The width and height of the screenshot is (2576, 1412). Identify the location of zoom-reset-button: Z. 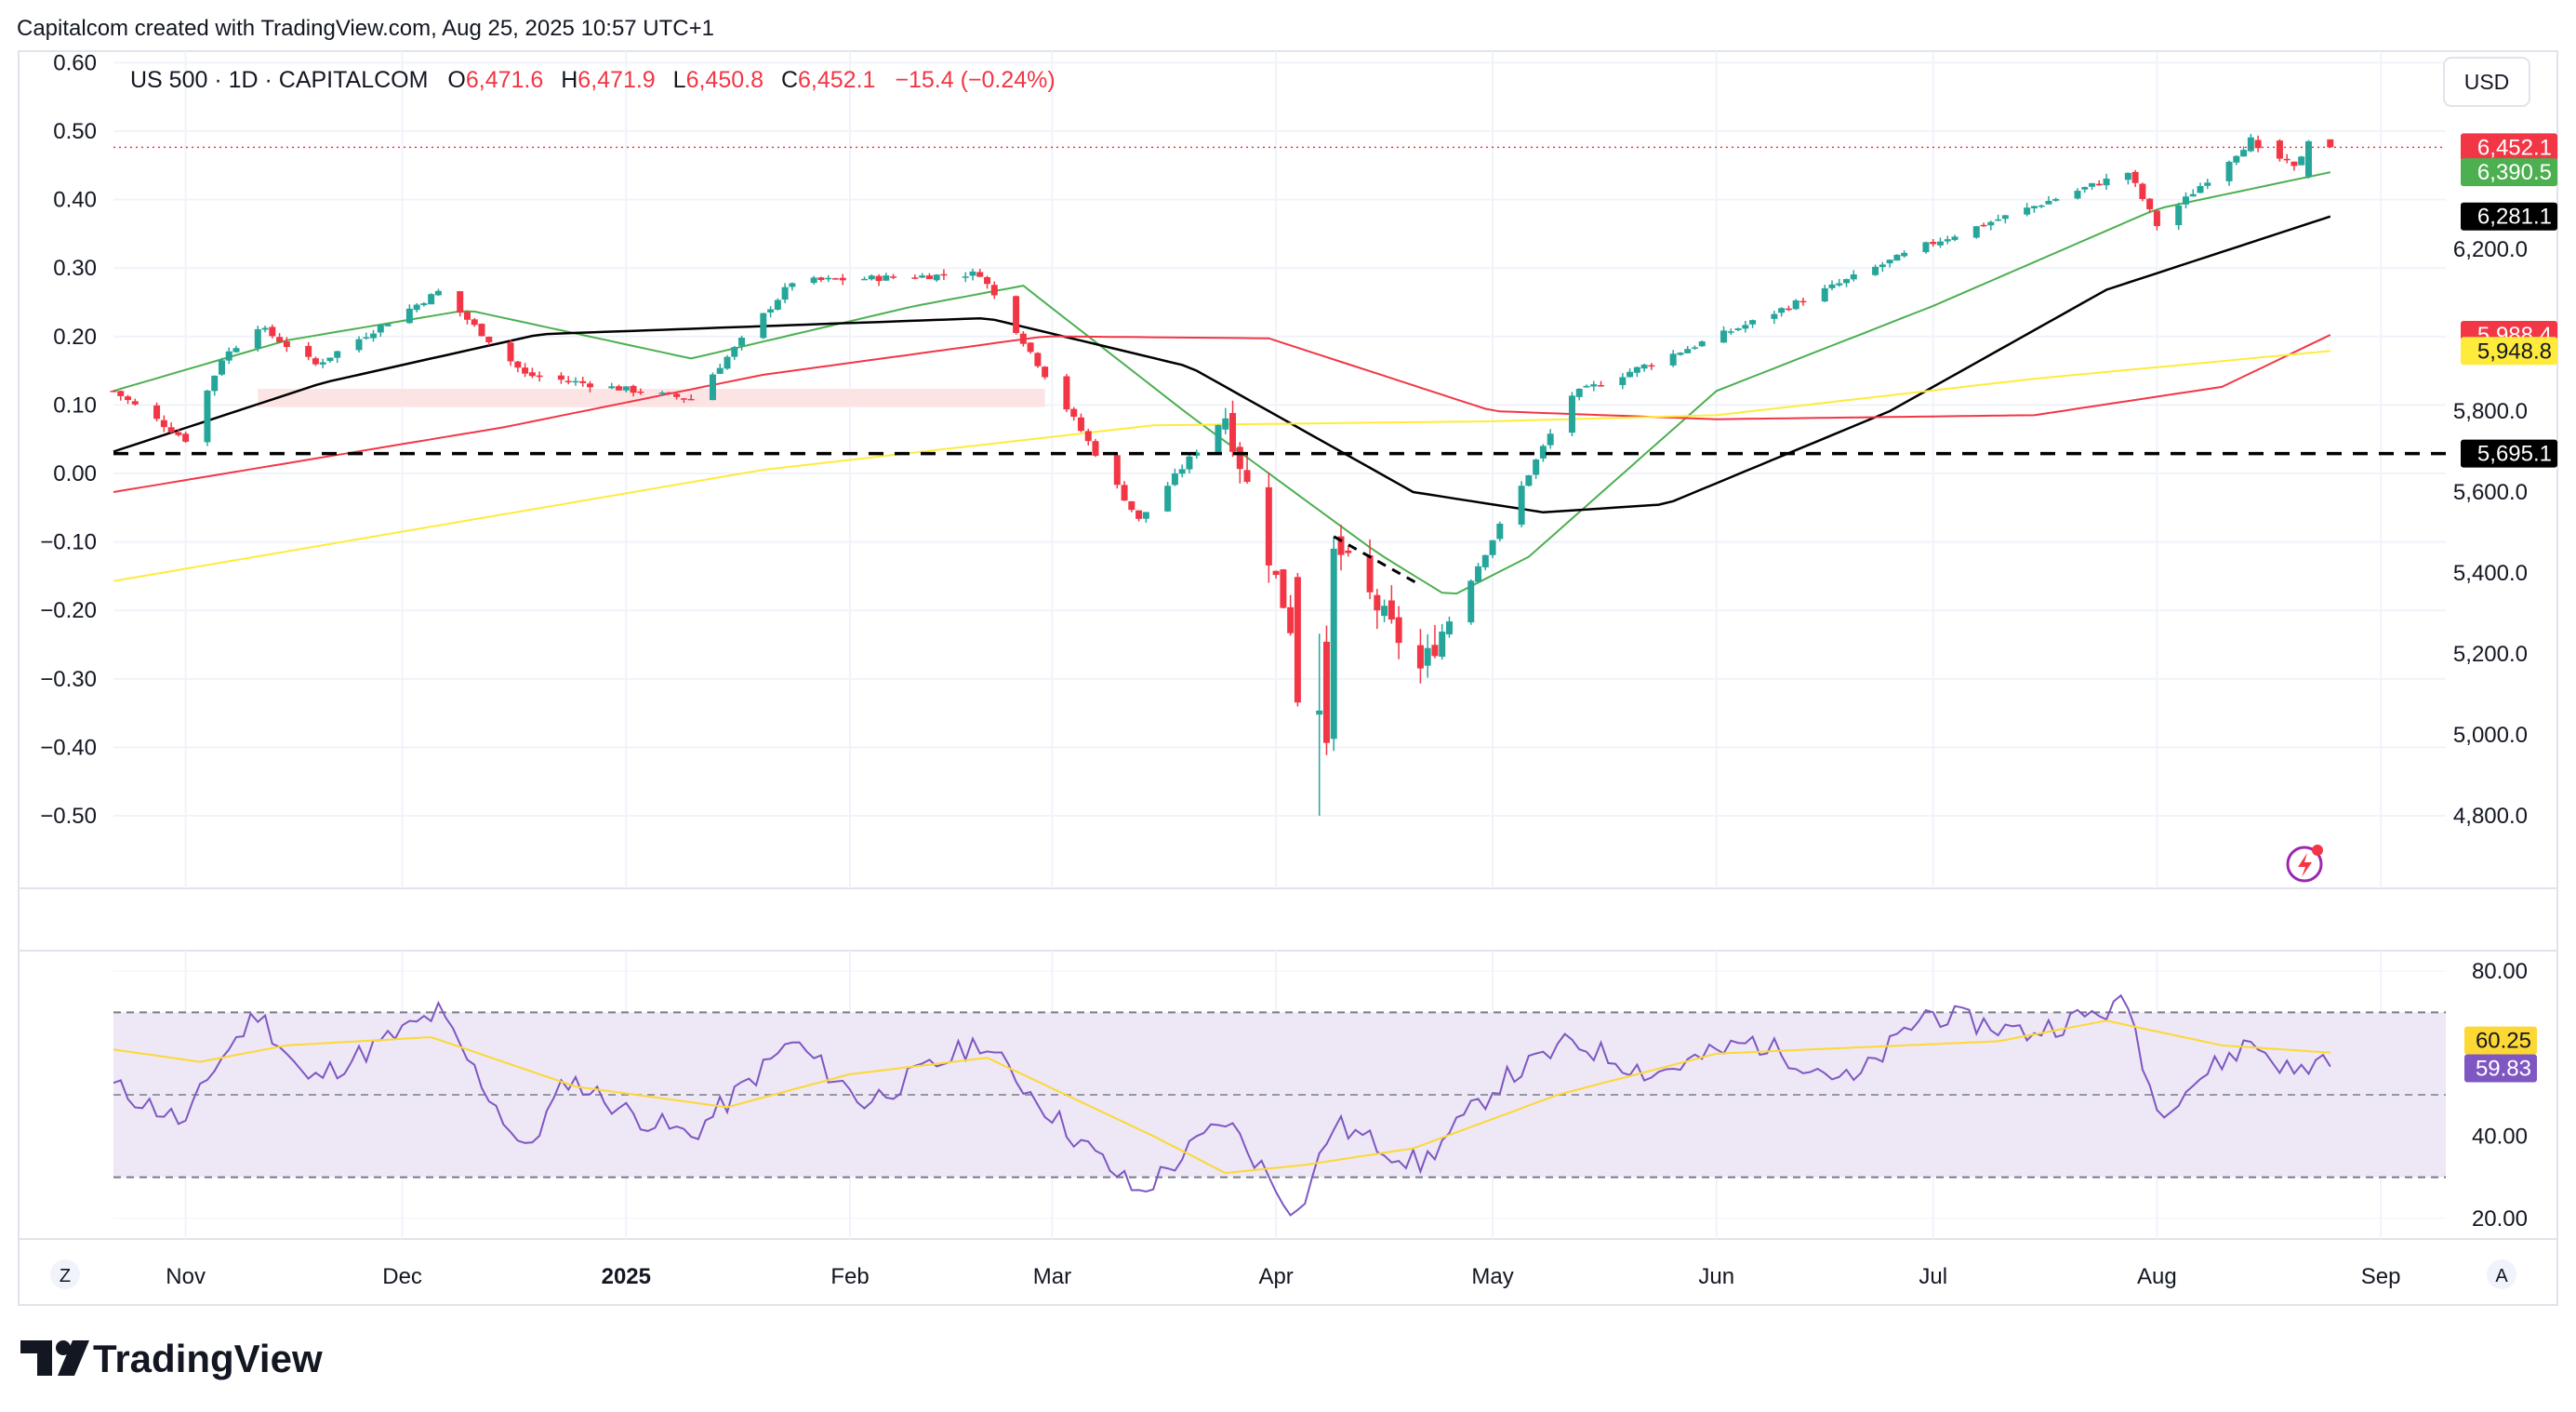
(65, 1274).